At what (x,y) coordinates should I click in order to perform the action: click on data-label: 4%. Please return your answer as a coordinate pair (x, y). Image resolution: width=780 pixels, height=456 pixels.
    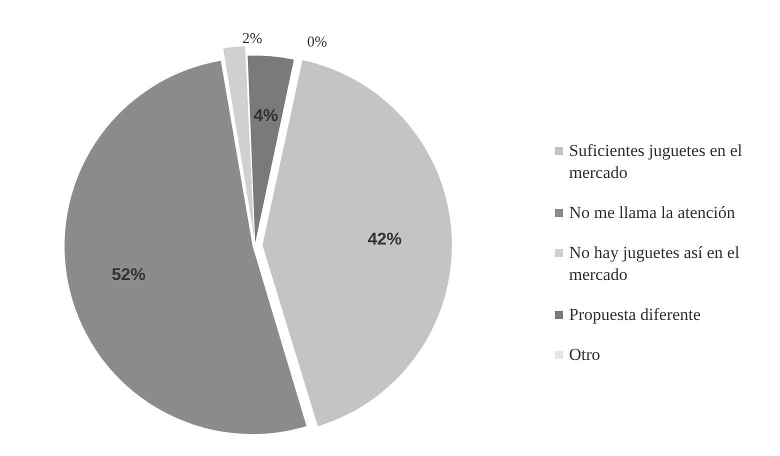
    Looking at the image, I should click on (266, 115).